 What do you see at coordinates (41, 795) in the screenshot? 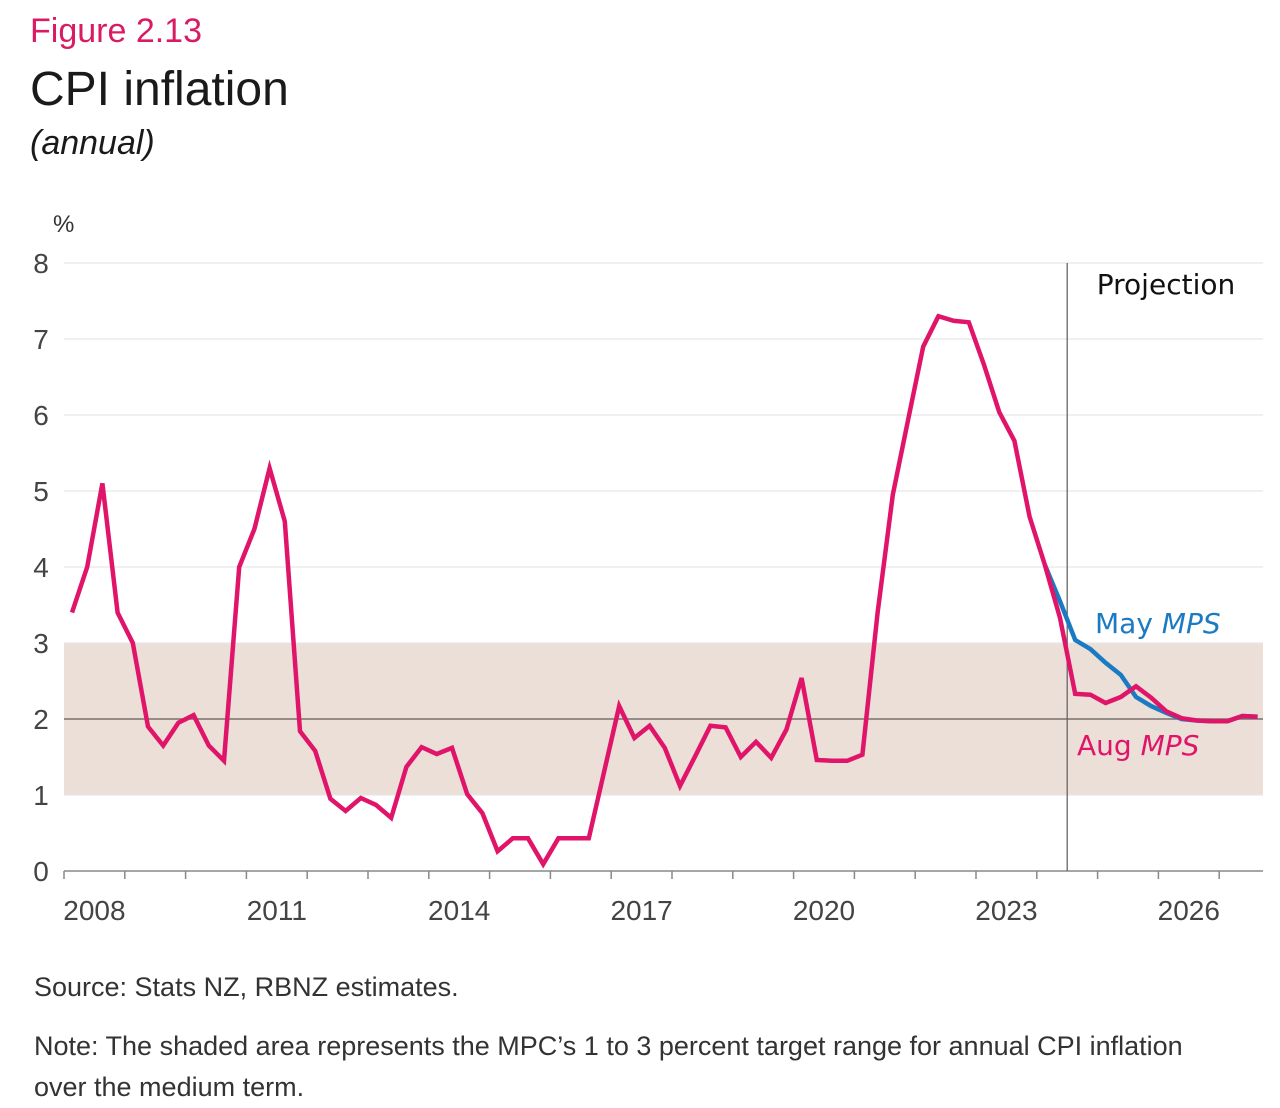
I see `y-tick-label: 1` at bounding box center [41, 795].